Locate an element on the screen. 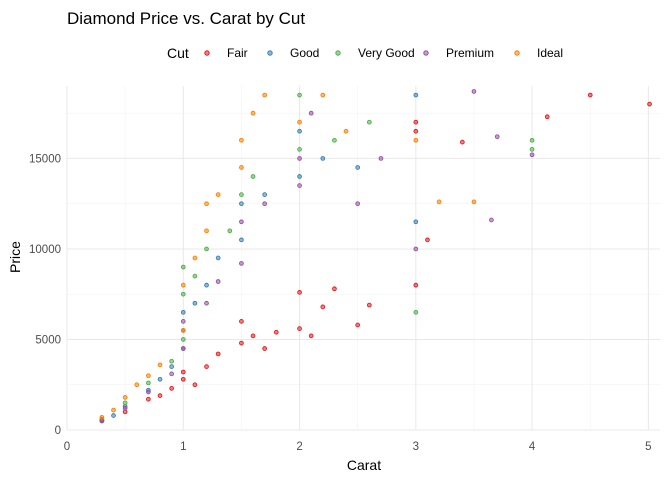  y-tick-label: 0 is located at coordinates (58, 431).